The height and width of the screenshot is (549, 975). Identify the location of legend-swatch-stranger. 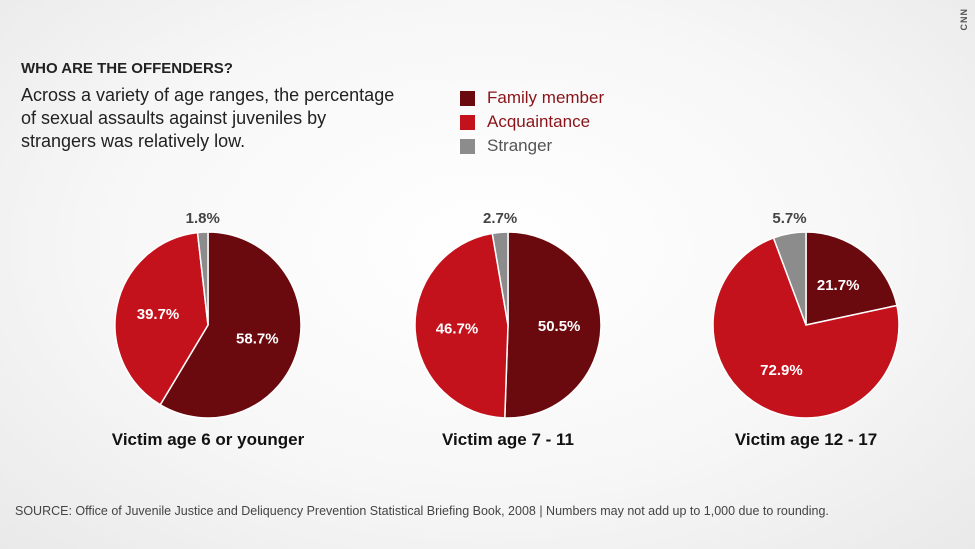
(467, 146).